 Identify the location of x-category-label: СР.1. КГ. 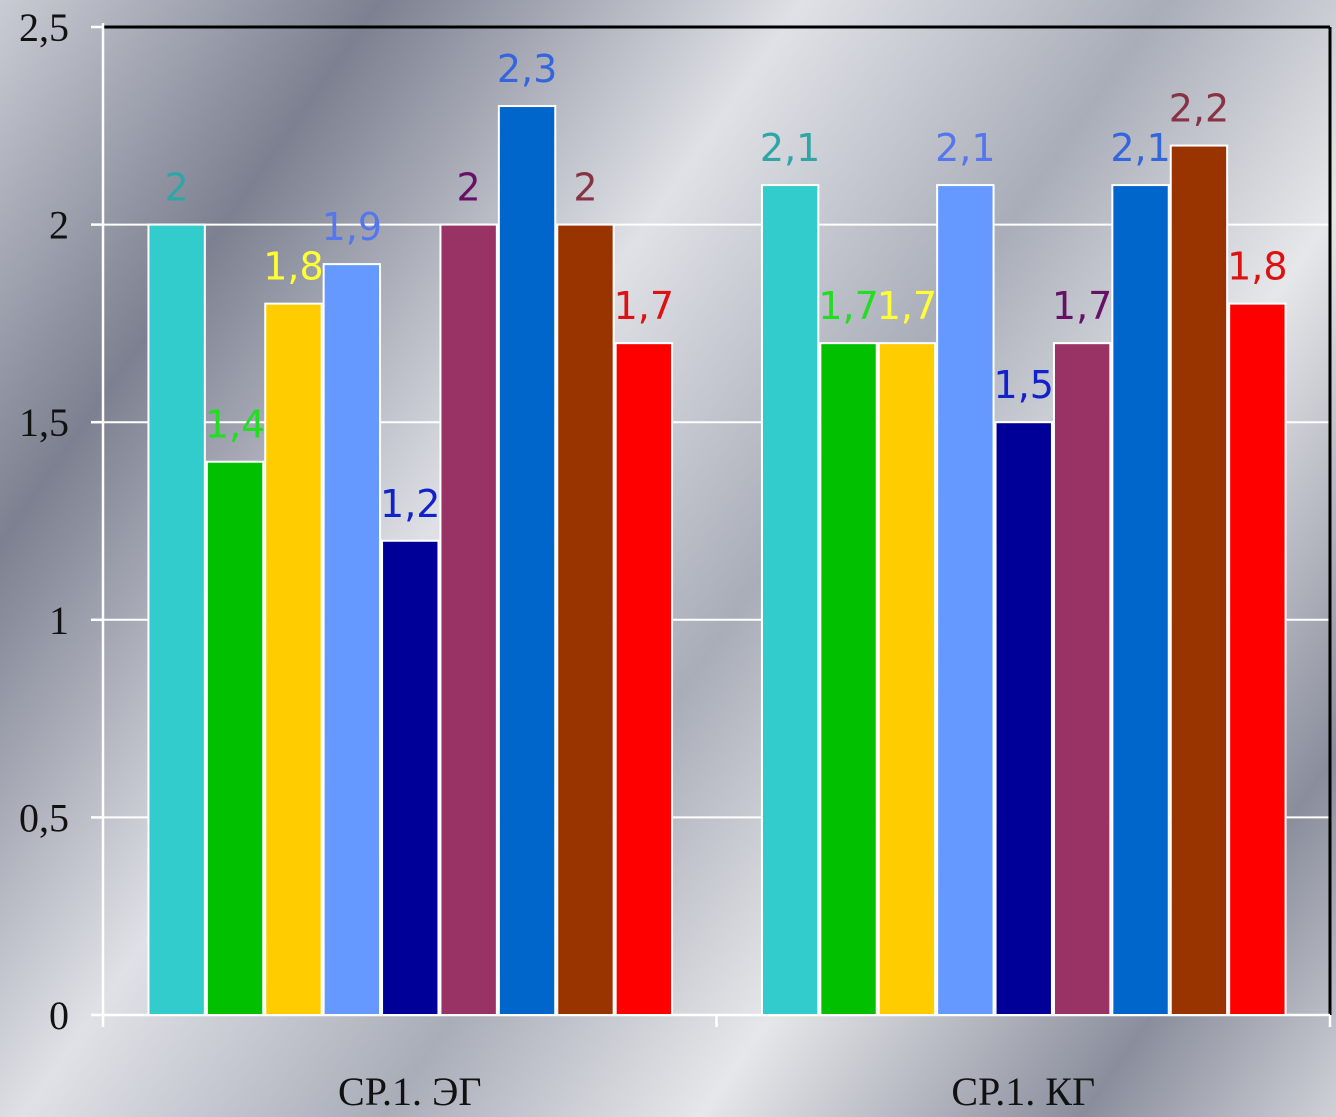
(1023, 1091).